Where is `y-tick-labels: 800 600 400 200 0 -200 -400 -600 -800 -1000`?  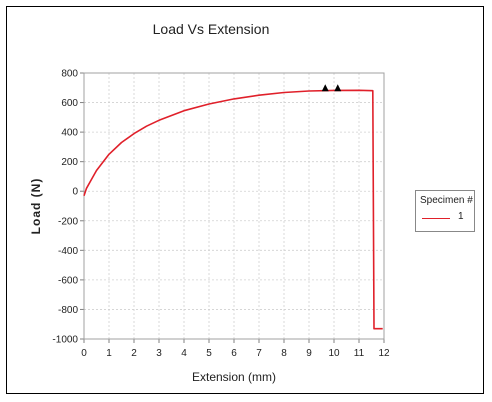 y-tick-labels: 800 600 400 200 0 -200 -400 -600 -800 -1000 is located at coordinates (65, 207).